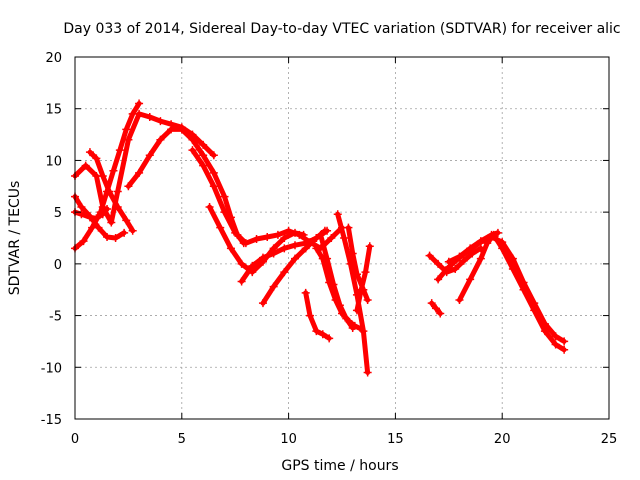 This screenshot has height=480, width=640. I want to click on y-tick-label: -10, so click(51, 368).